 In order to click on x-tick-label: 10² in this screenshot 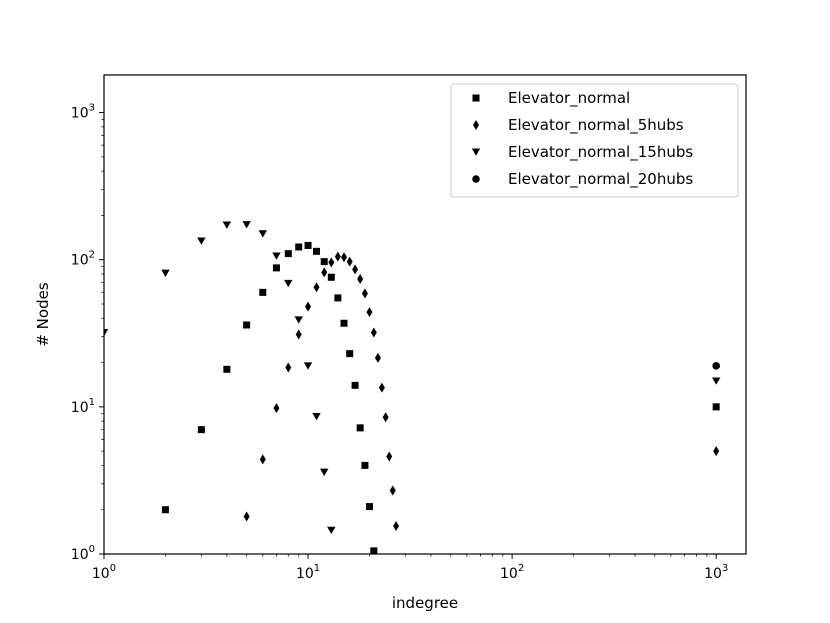, I will do `click(512, 572)`.